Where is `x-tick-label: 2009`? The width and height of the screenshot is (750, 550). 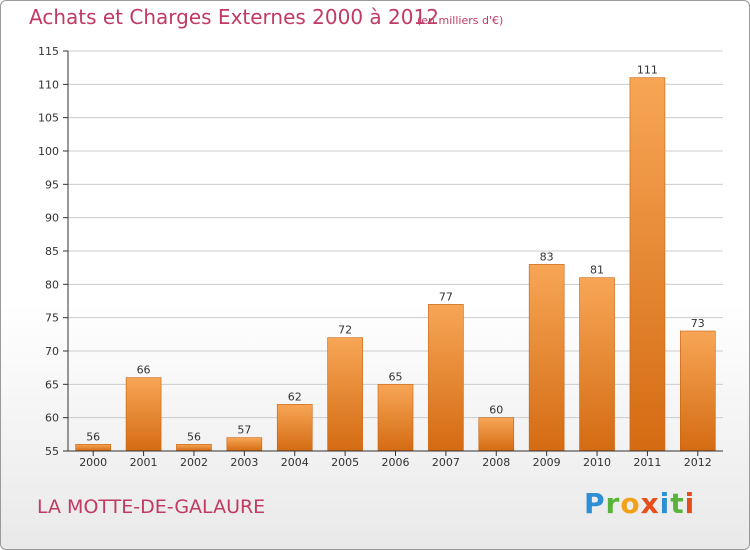 x-tick-label: 2009 is located at coordinates (547, 462).